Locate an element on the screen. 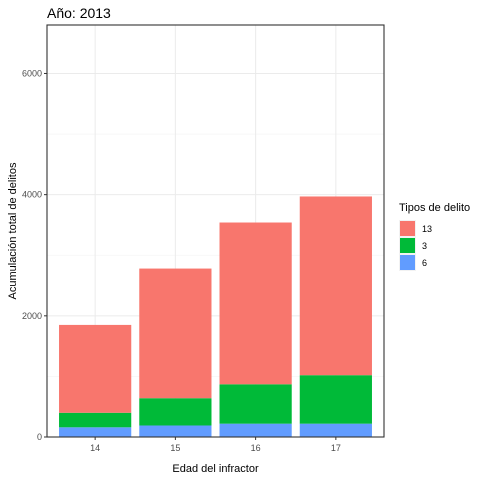 The width and height of the screenshot is (480, 480). legend-title: Tipos de delito is located at coordinates (434, 208).